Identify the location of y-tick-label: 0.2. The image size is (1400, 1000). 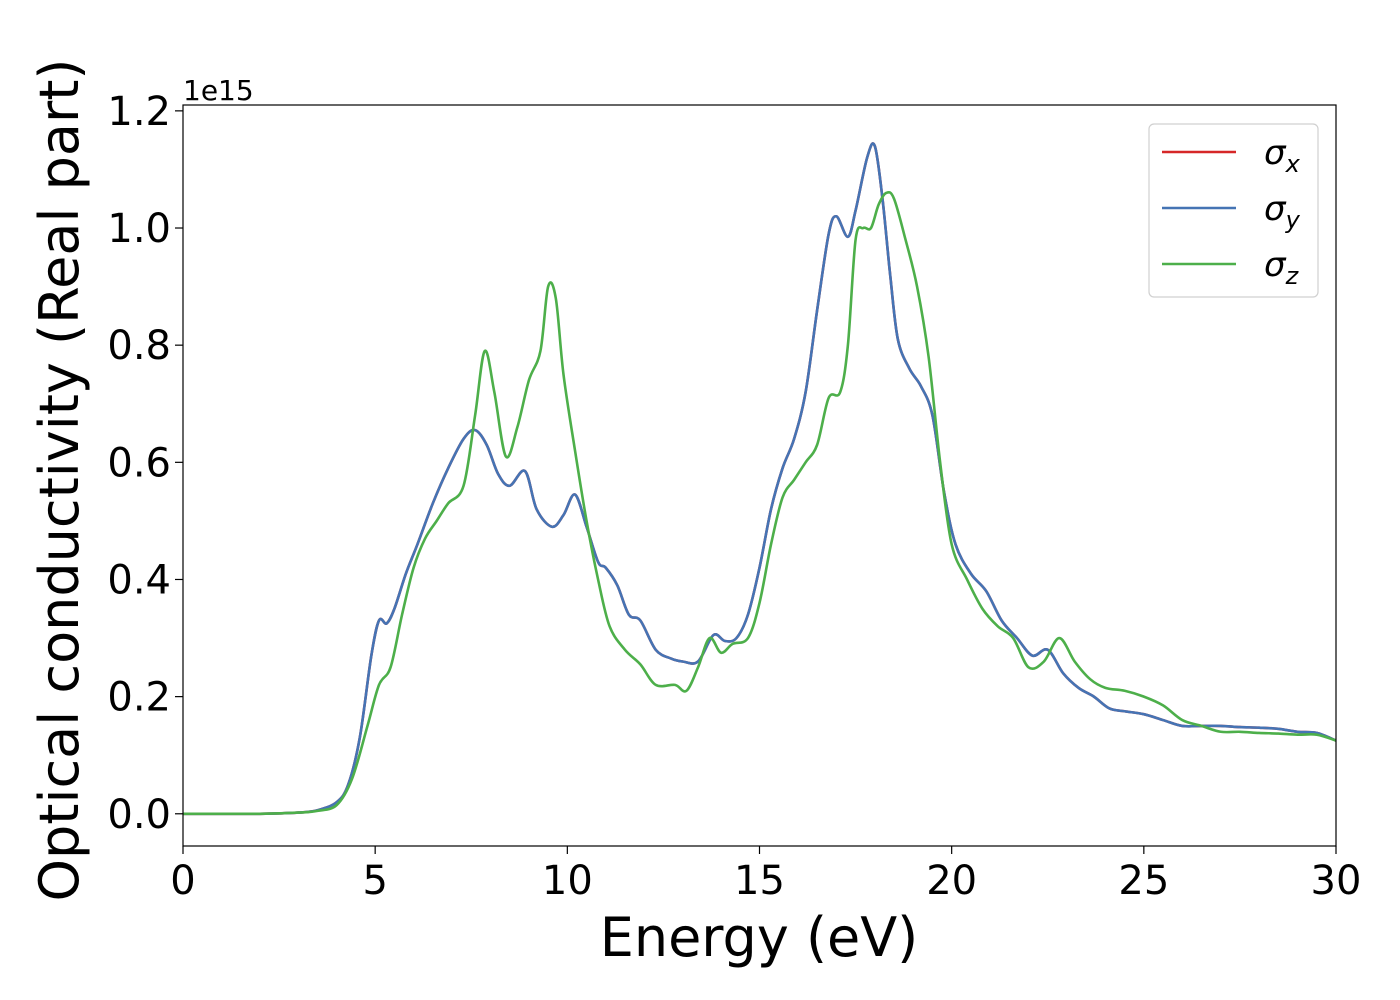
(139, 698).